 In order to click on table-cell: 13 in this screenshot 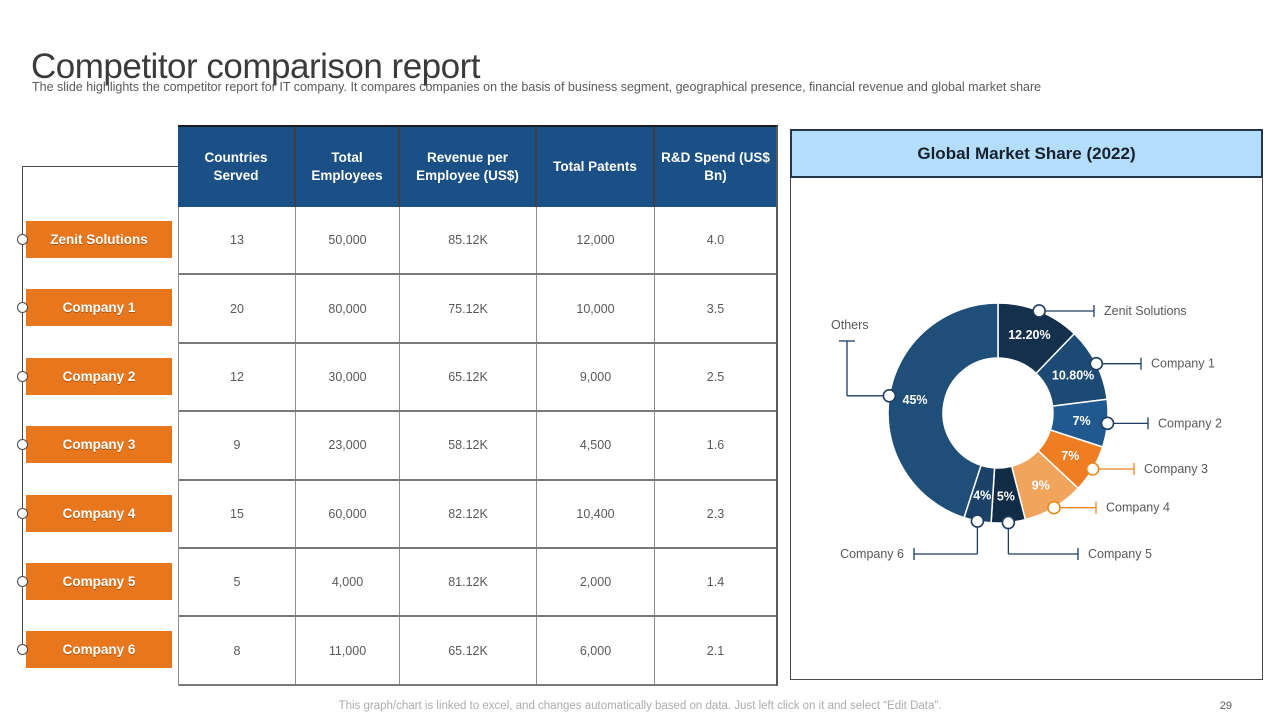, I will do `click(237, 240)`.